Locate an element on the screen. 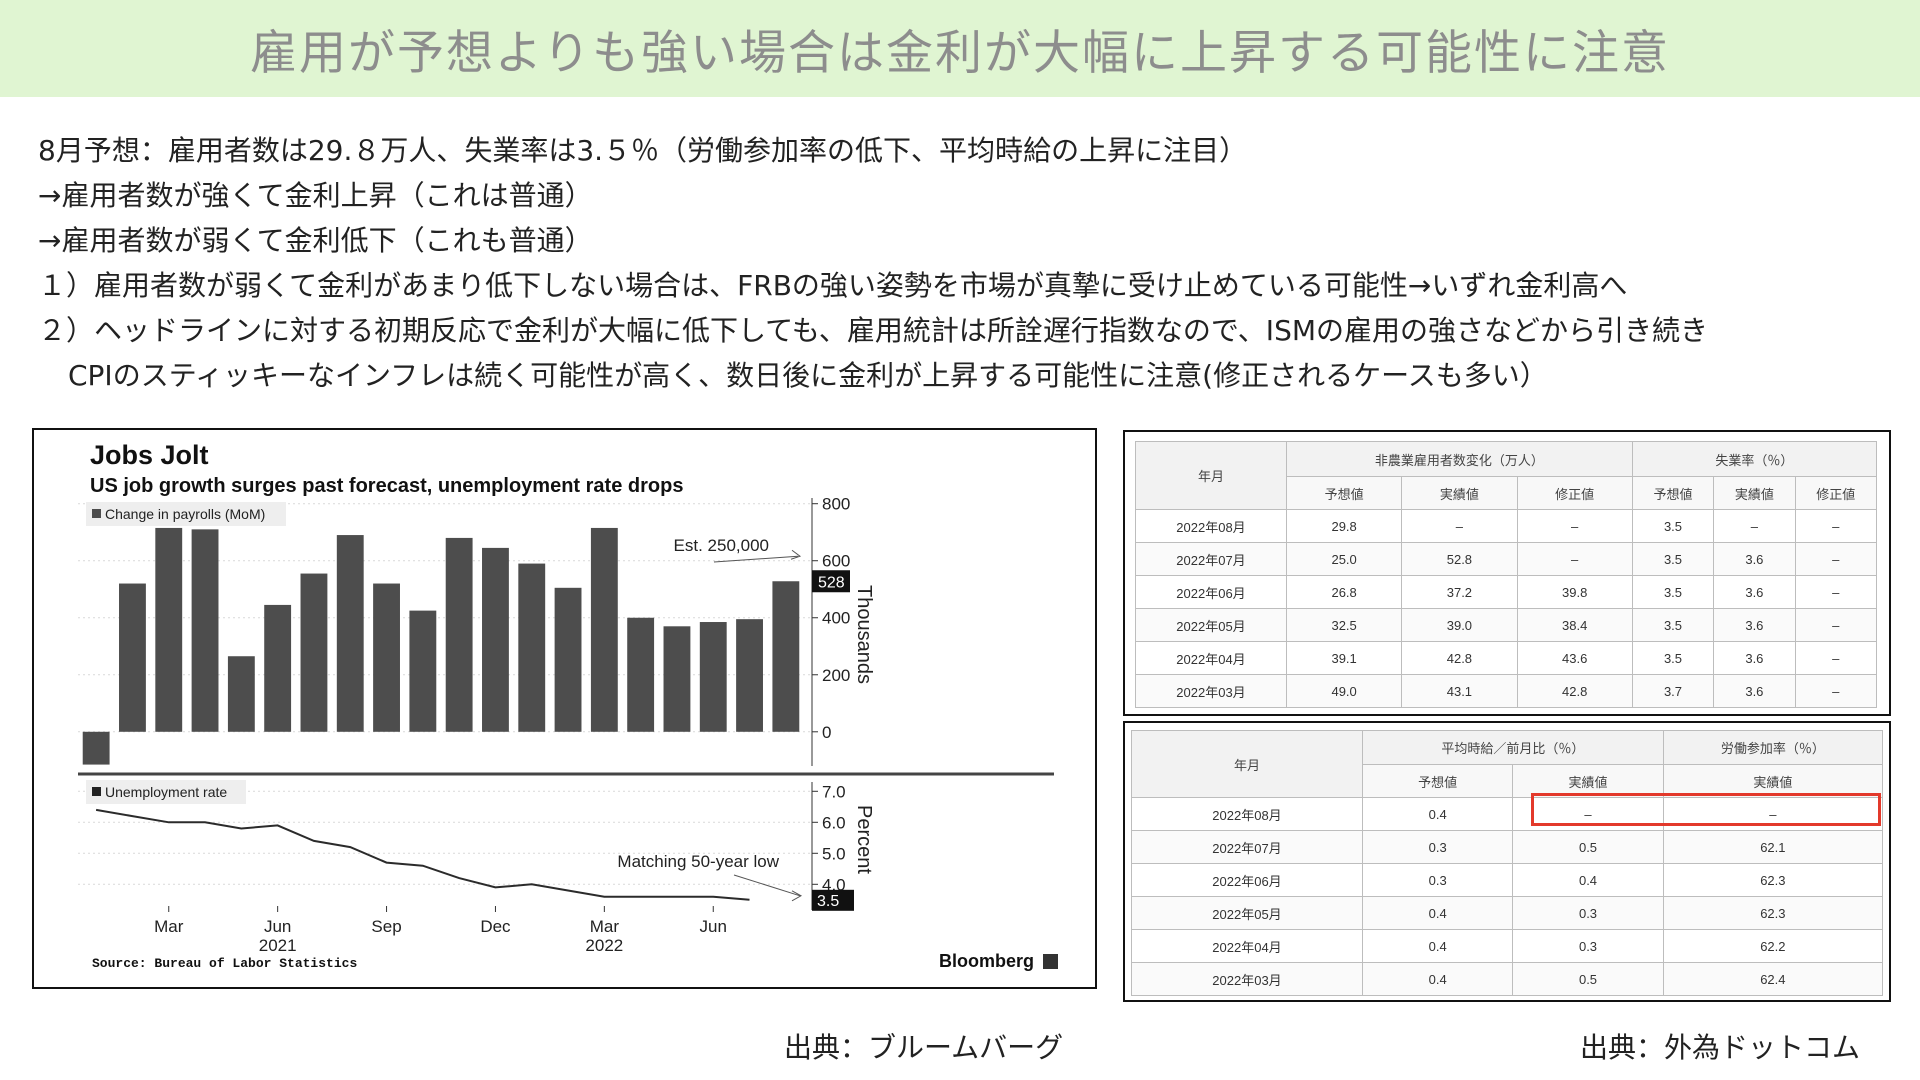 This screenshot has width=1920, height=1080. table1-cell: 43.1 is located at coordinates (1459, 691).